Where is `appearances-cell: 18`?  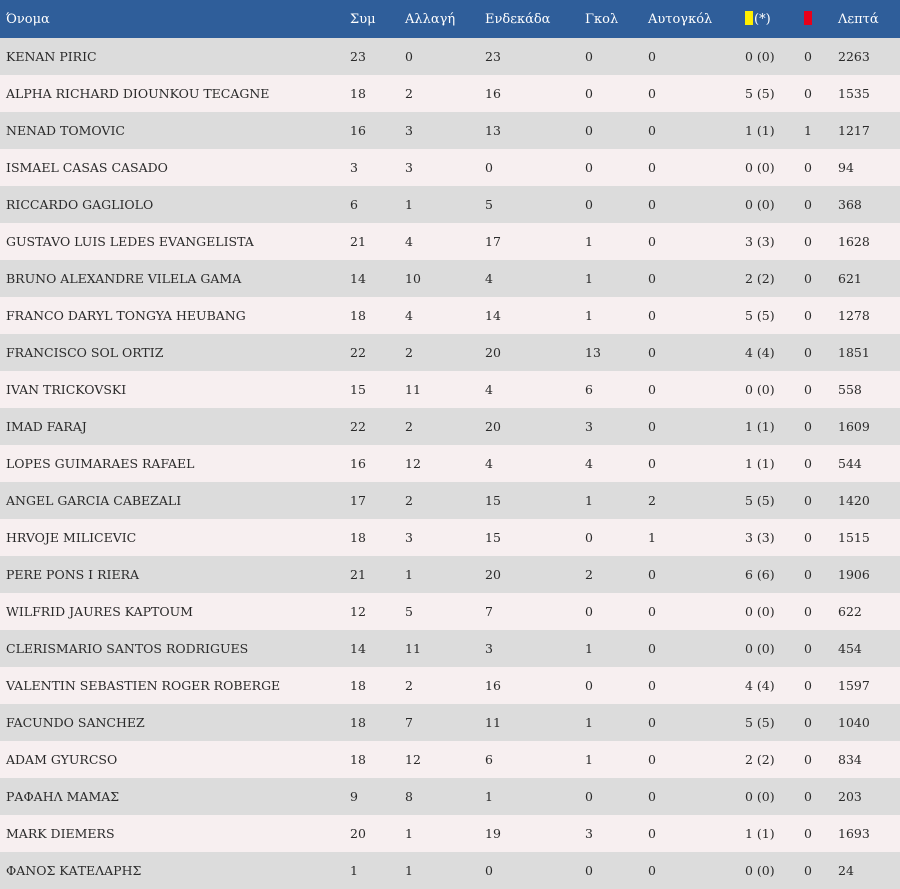 appearances-cell: 18 is located at coordinates (358, 722).